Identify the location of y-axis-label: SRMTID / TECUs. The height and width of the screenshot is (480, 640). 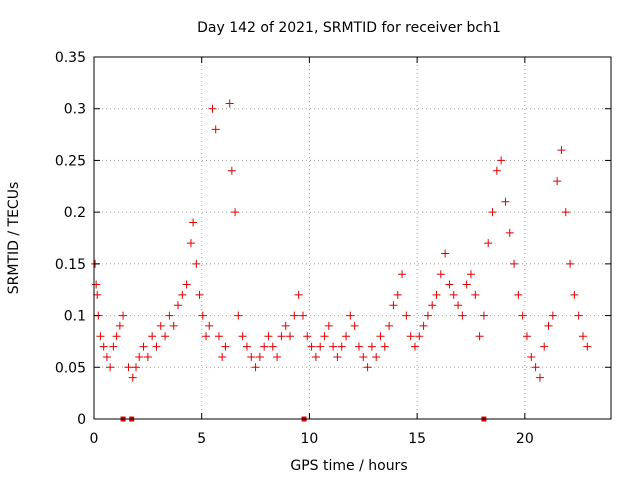
(14, 238).